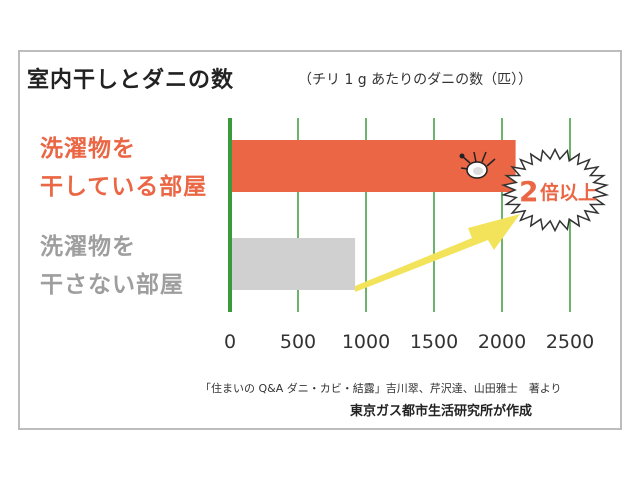 Image resolution: width=640 pixels, height=480 pixels. I want to click on tick-label-1000: 1000, so click(366, 342).